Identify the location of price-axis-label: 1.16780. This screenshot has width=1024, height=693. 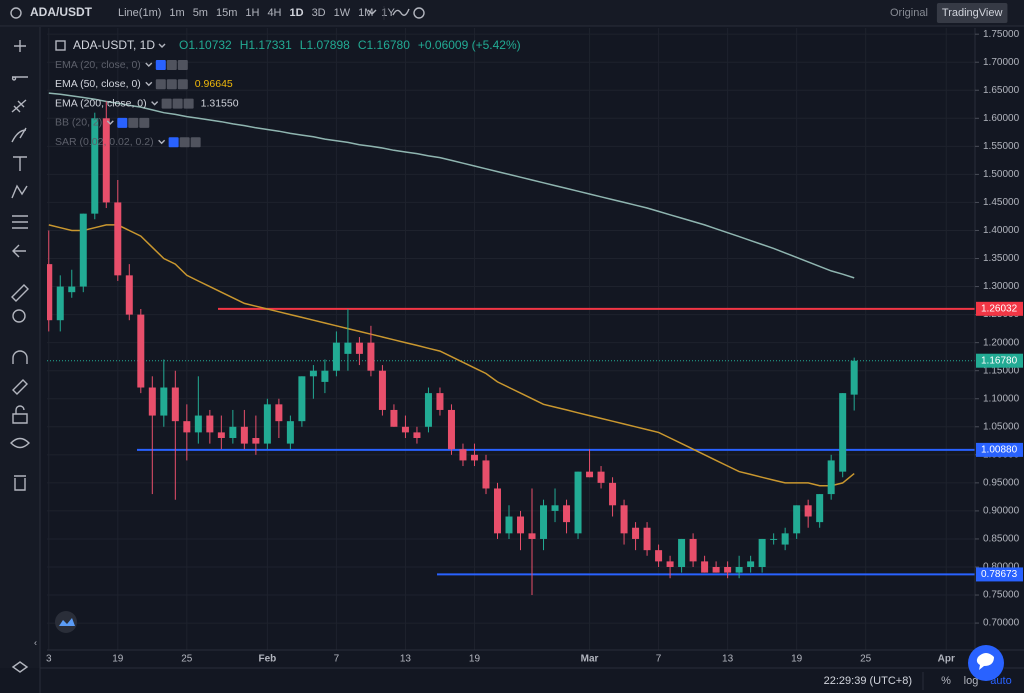
(999, 360).